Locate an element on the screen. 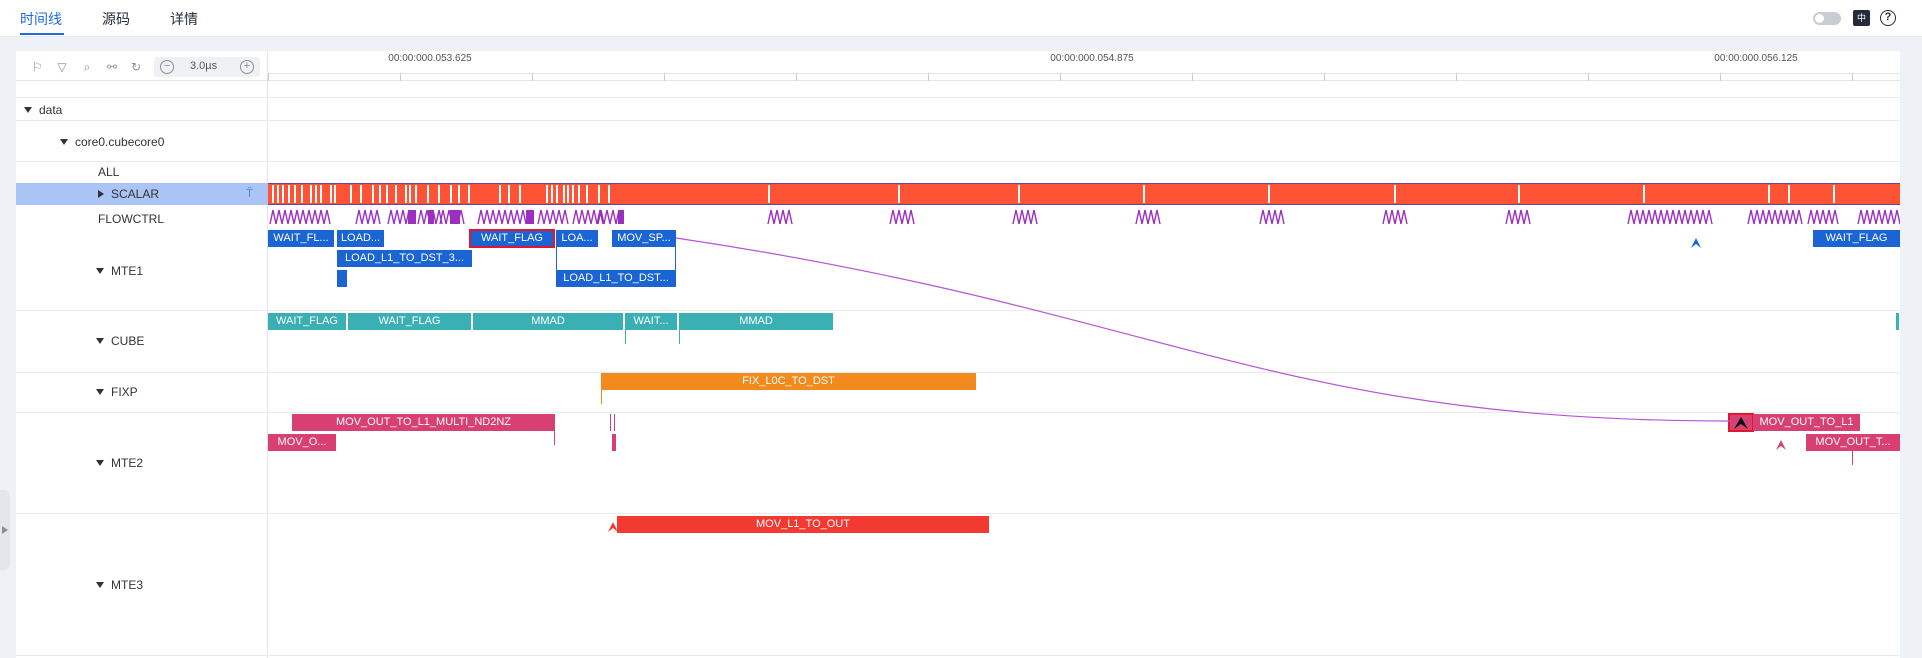 This screenshot has height=658, width=1922. fixp-slice: FIX_L0C_TO_DST is located at coordinates (788, 381).